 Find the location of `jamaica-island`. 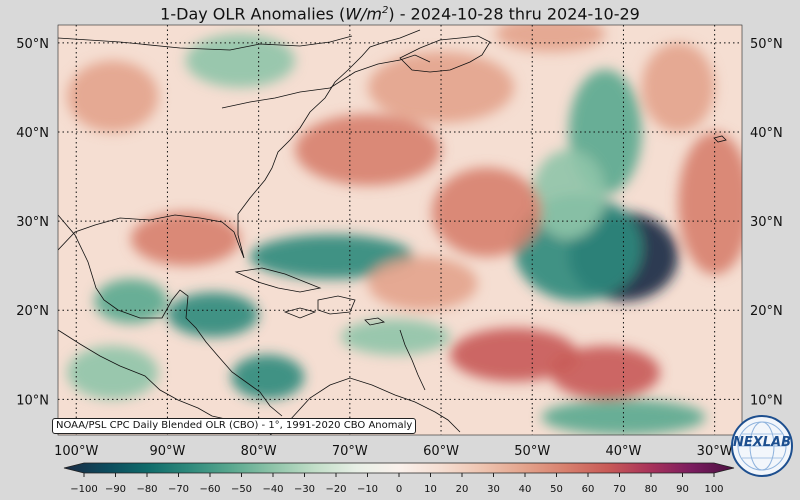

jamaica-island is located at coordinates (300, 313).